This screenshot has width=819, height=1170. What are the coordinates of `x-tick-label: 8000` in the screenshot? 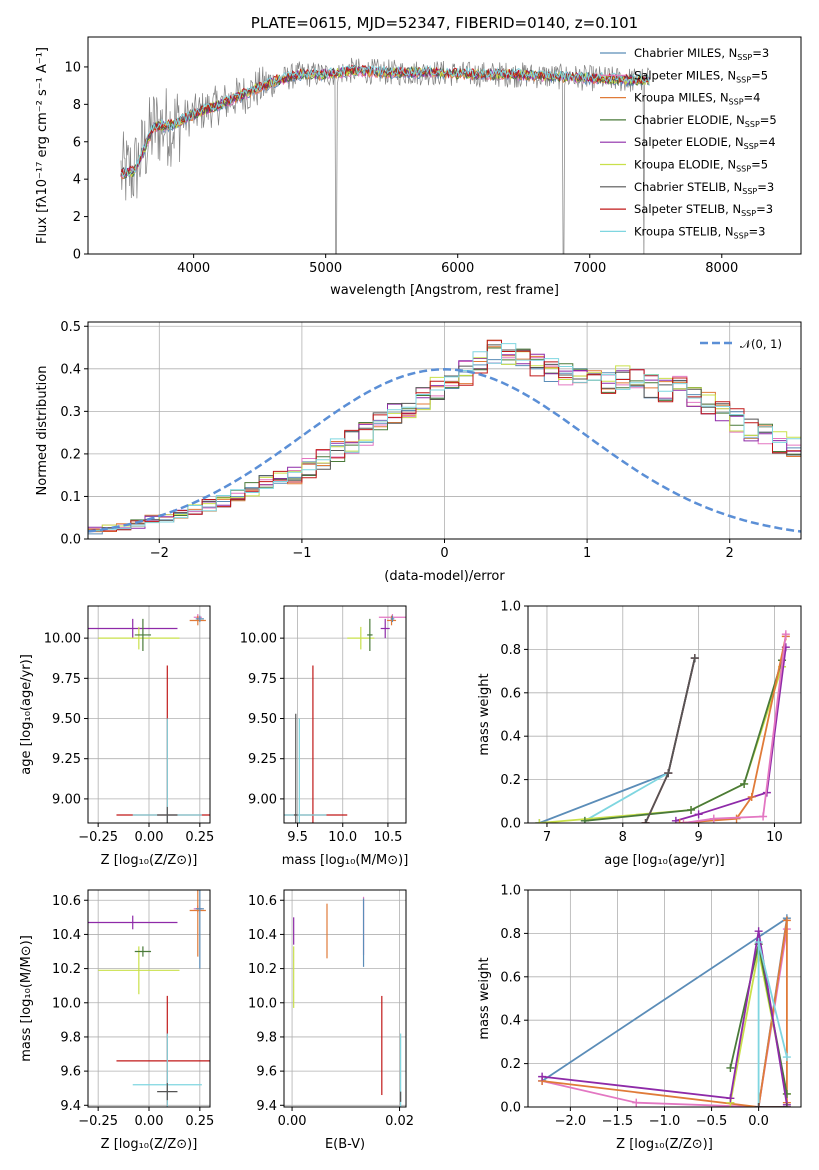 It's located at (721, 268).